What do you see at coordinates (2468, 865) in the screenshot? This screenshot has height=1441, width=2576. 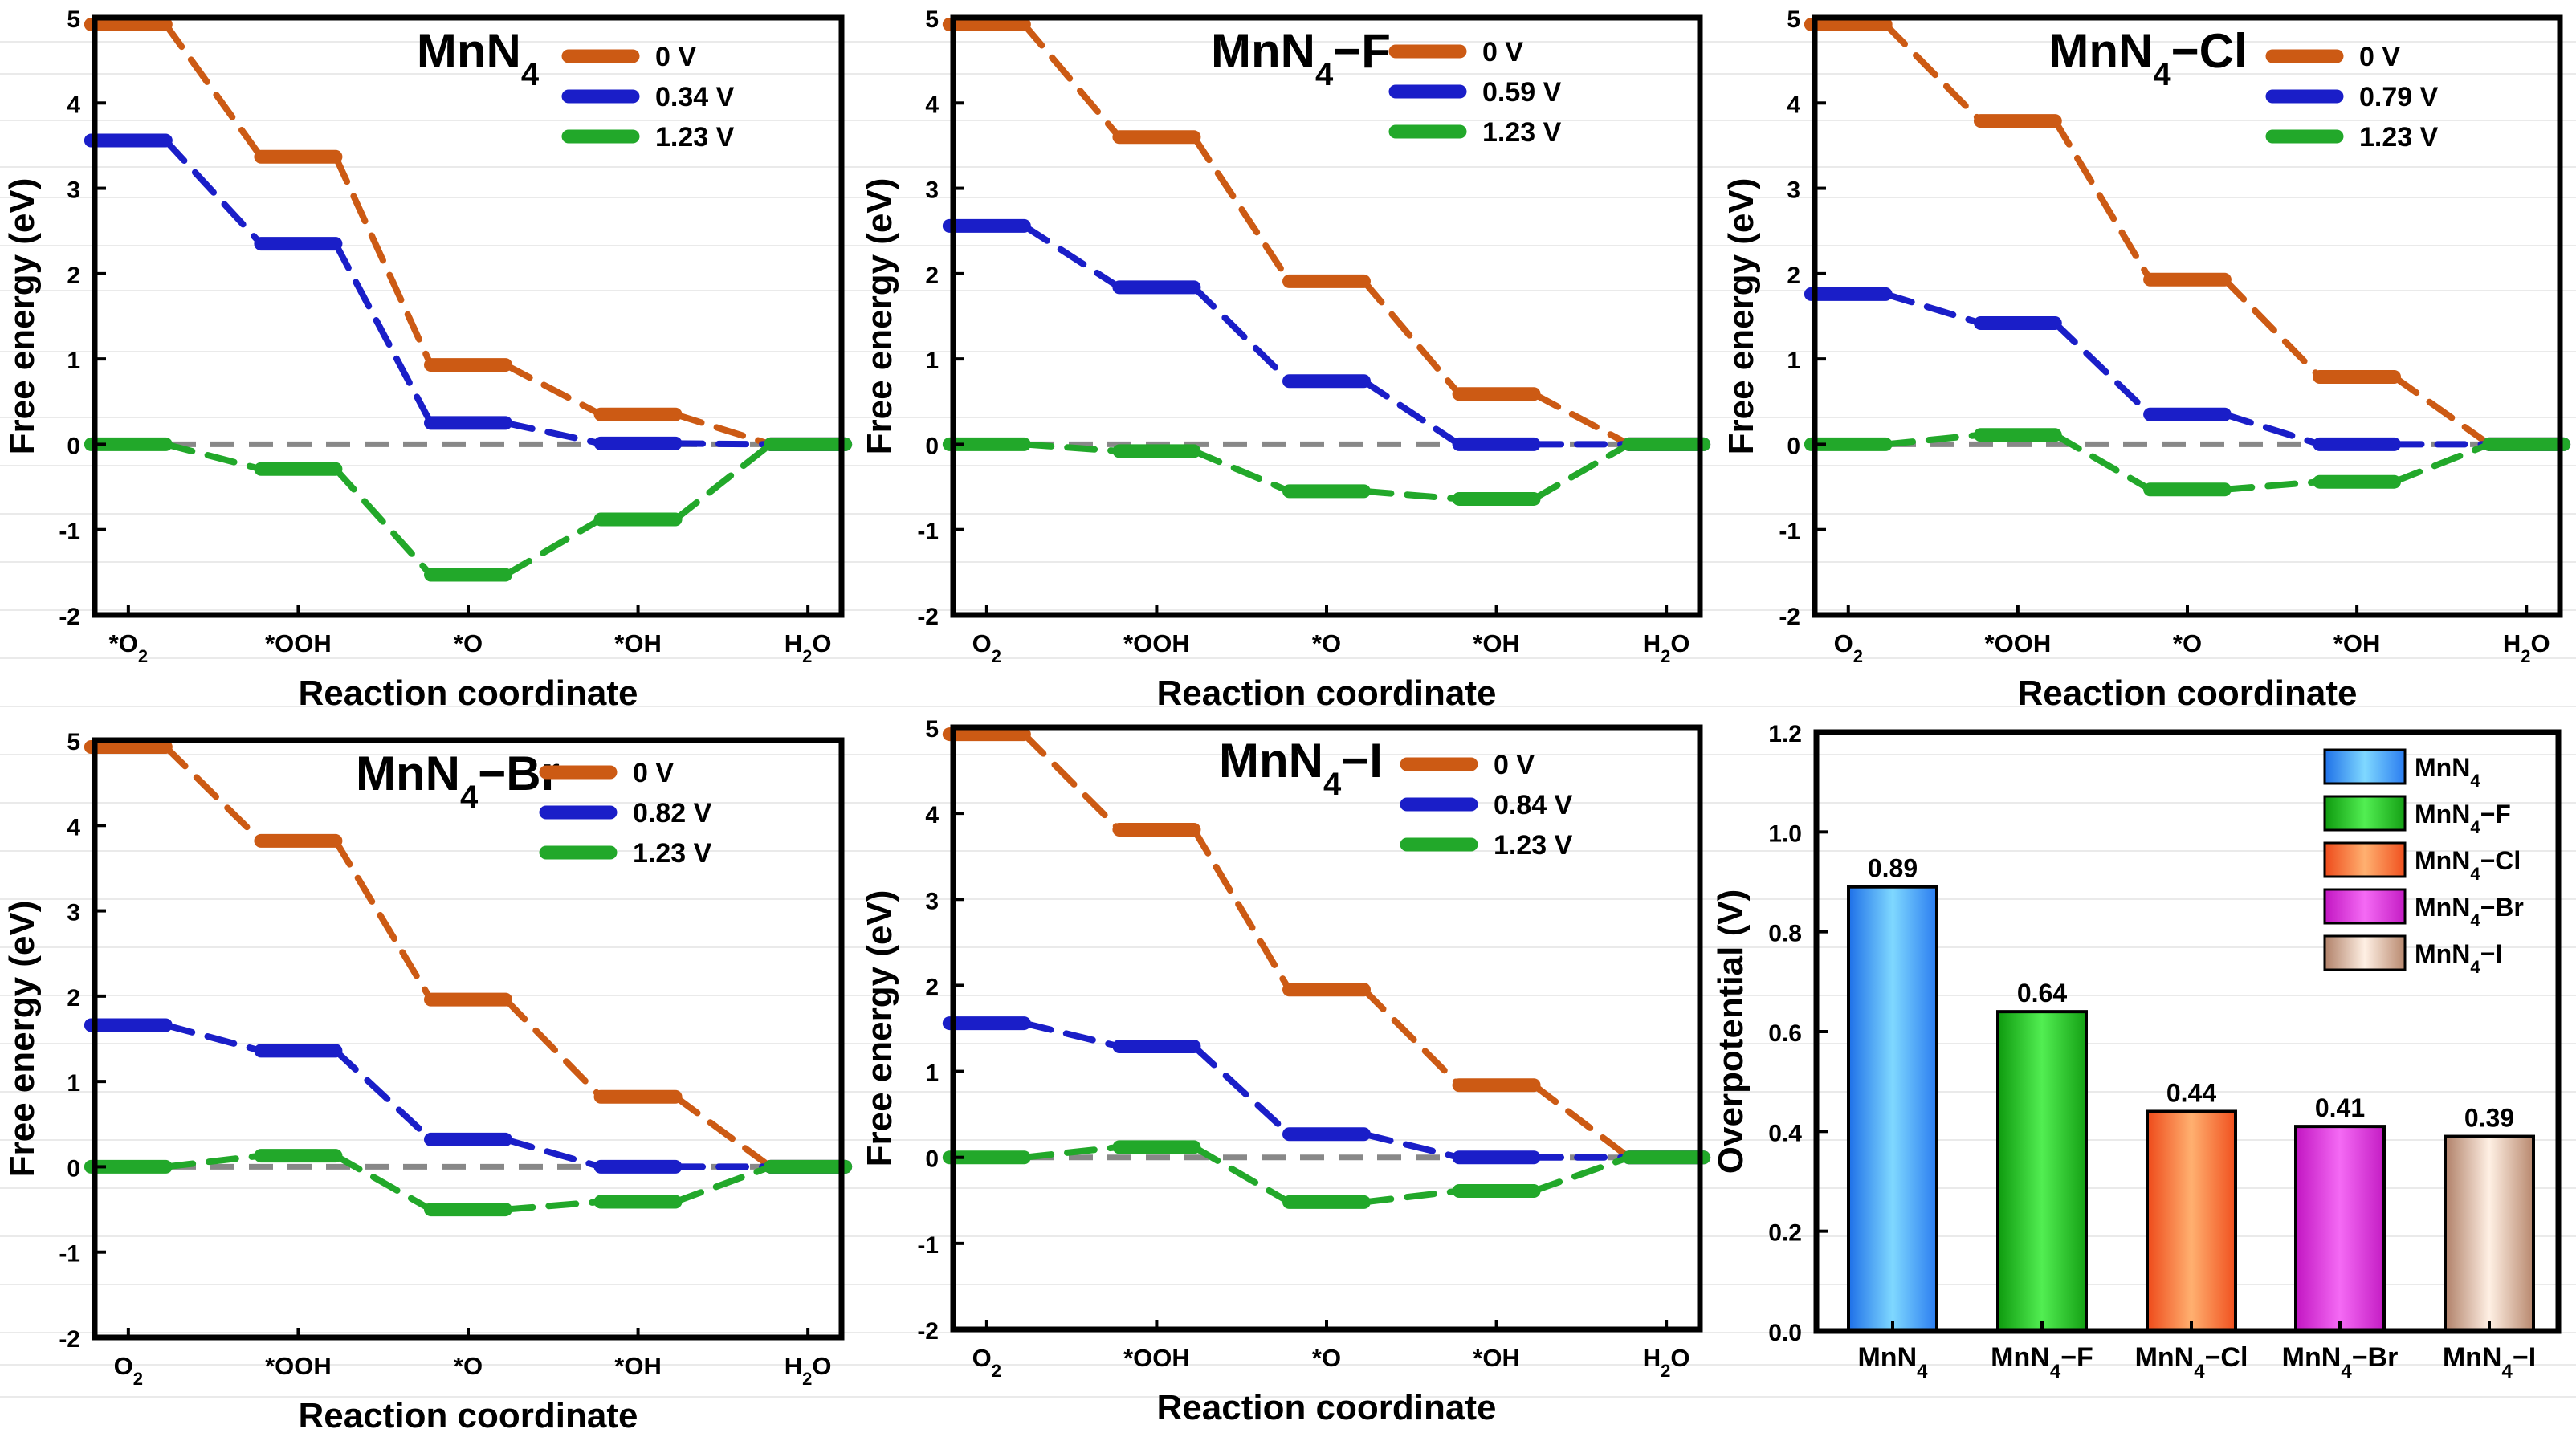 I see `legend-label: MnN4−Cl` at bounding box center [2468, 865].